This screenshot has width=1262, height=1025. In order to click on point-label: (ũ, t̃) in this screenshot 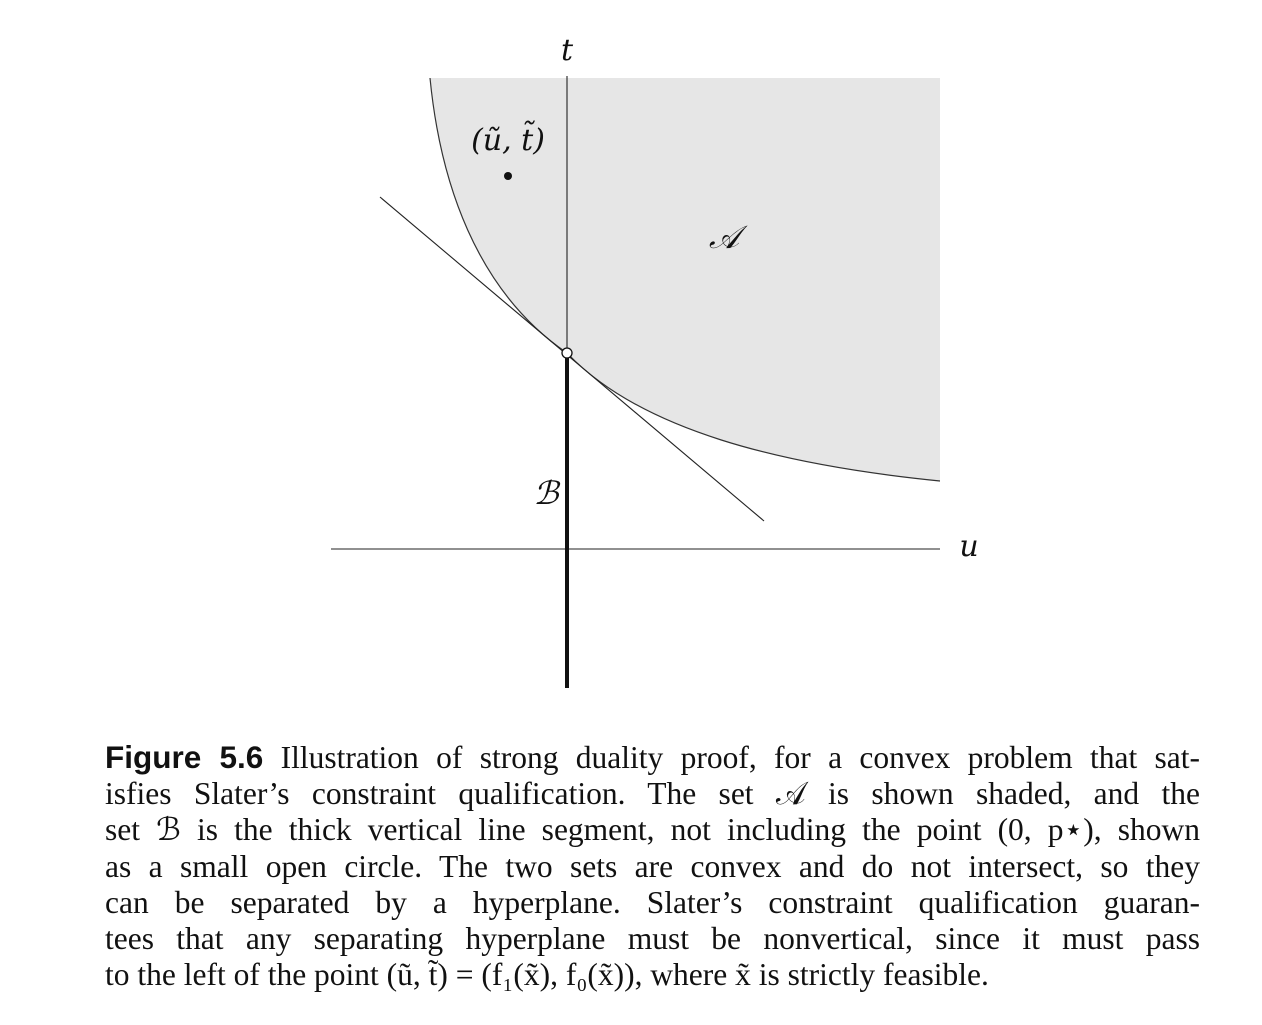, I will do `click(508, 139)`.